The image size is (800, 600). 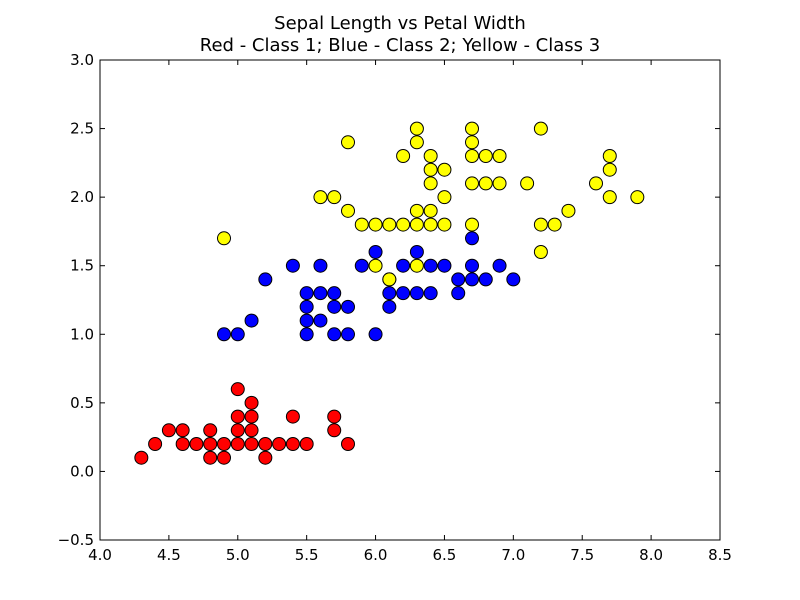 I want to click on x-tick-label: 4.0, so click(x=100, y=555).